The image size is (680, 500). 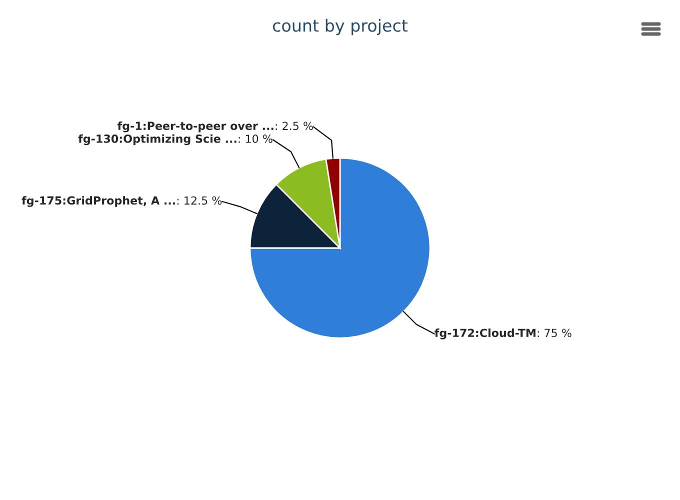 I want to click on data-label: : 2.5 %, so click(x=294, y=126).